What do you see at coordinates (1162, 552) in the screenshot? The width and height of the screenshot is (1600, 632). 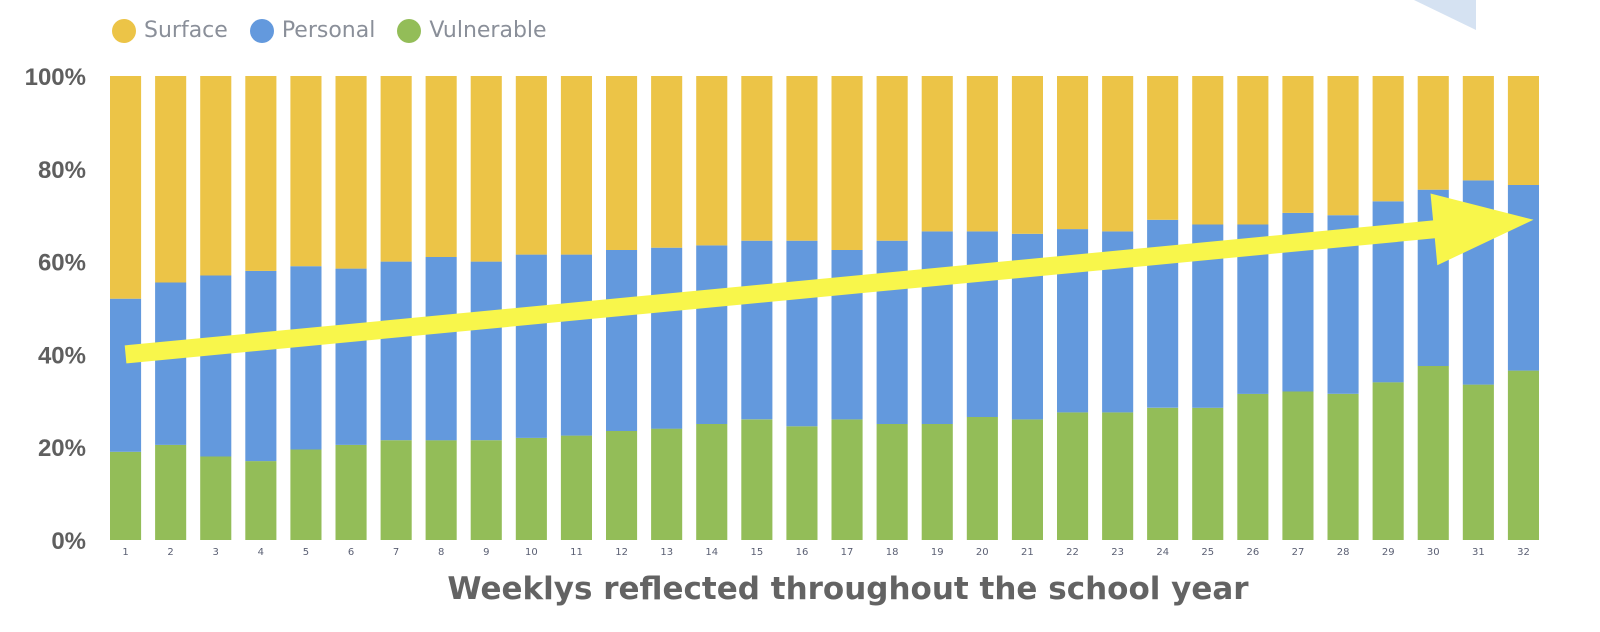 I see `x-tick-label: 24` at bounding box center [1162, 552].